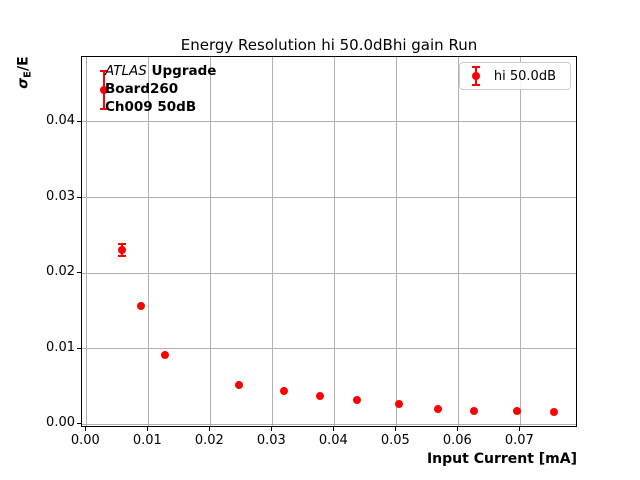 Image resolution: width=640 pixels, height=480 pixels. I want to click on x-axis-label: Input Current [mA], so click(501, 459).